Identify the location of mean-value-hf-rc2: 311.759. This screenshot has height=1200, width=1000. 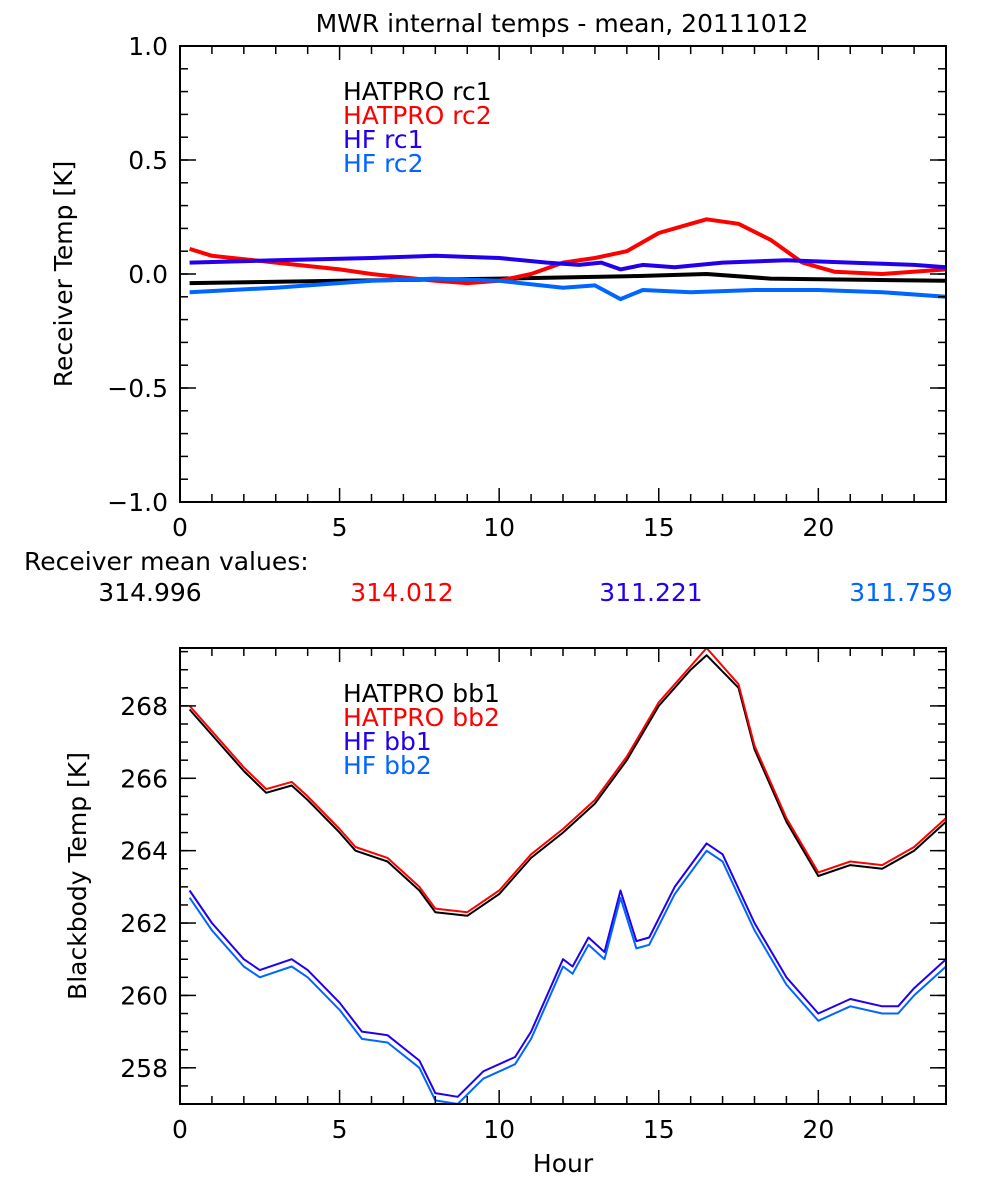
(900, 592).